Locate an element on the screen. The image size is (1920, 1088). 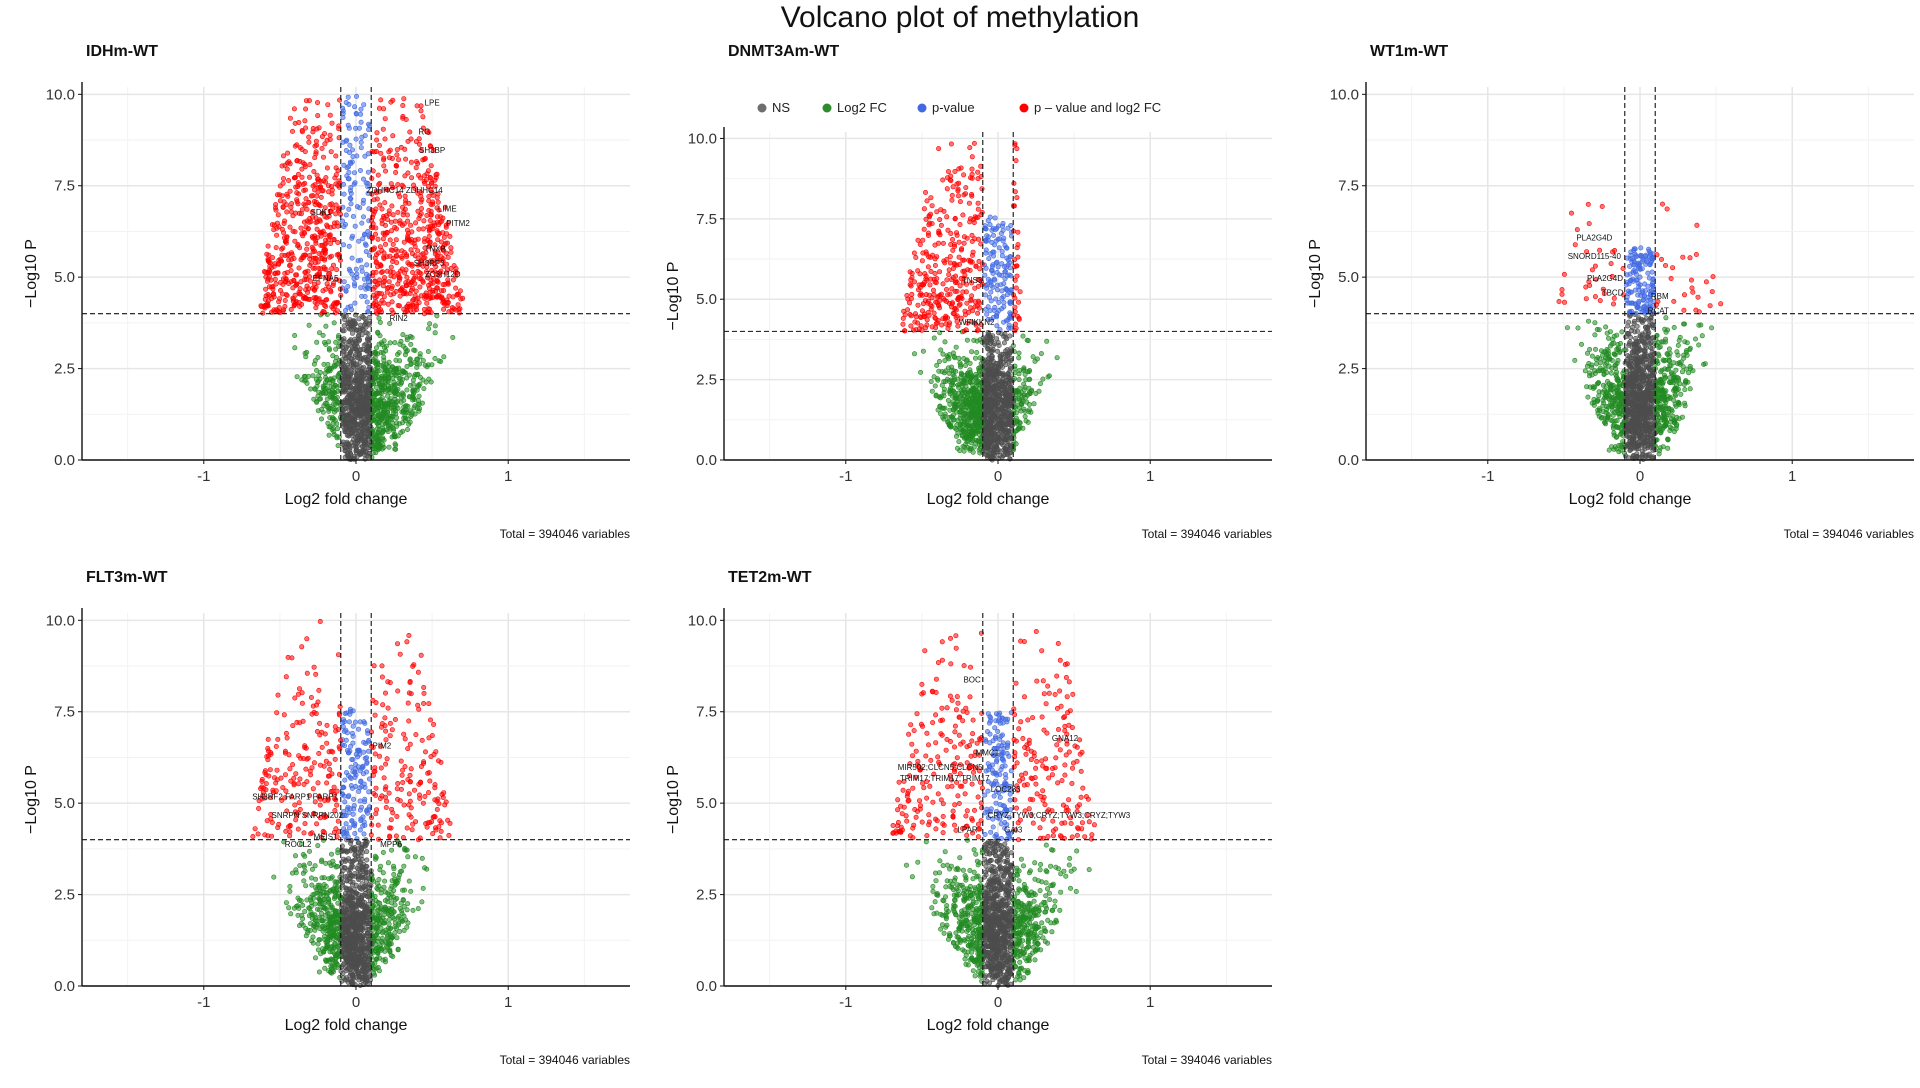
legend-swatch is located at coordinates (827, 108).